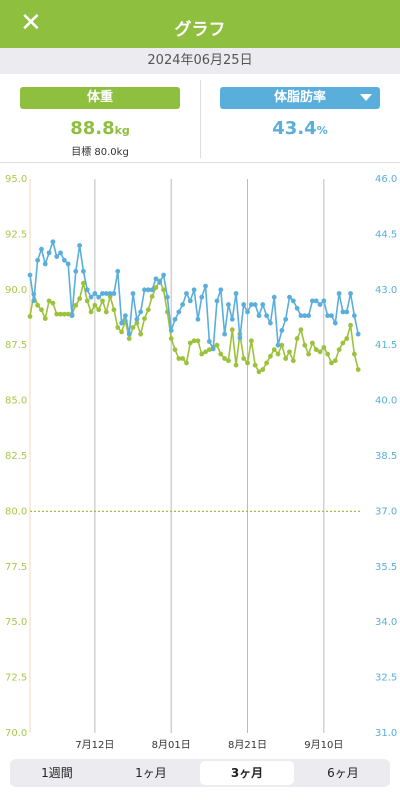 This screenshot has width=400, height=807. What do you see at coordinates (300, 128) in the screenshot?
I see `fat-value: 43.4%` at bounding box center [300, 128].